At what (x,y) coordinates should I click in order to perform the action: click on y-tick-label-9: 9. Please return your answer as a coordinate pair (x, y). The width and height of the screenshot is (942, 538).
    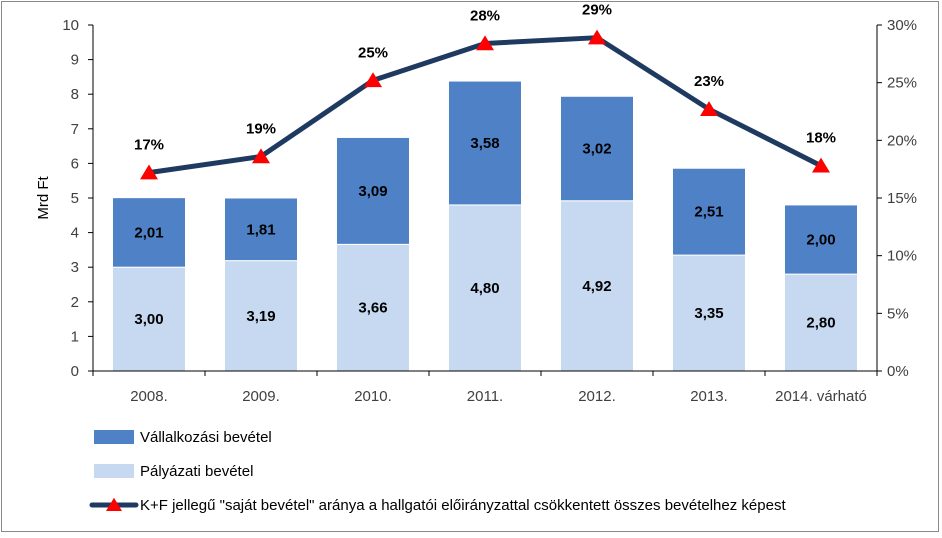
    Looking at the image, I should click on (75, 60).